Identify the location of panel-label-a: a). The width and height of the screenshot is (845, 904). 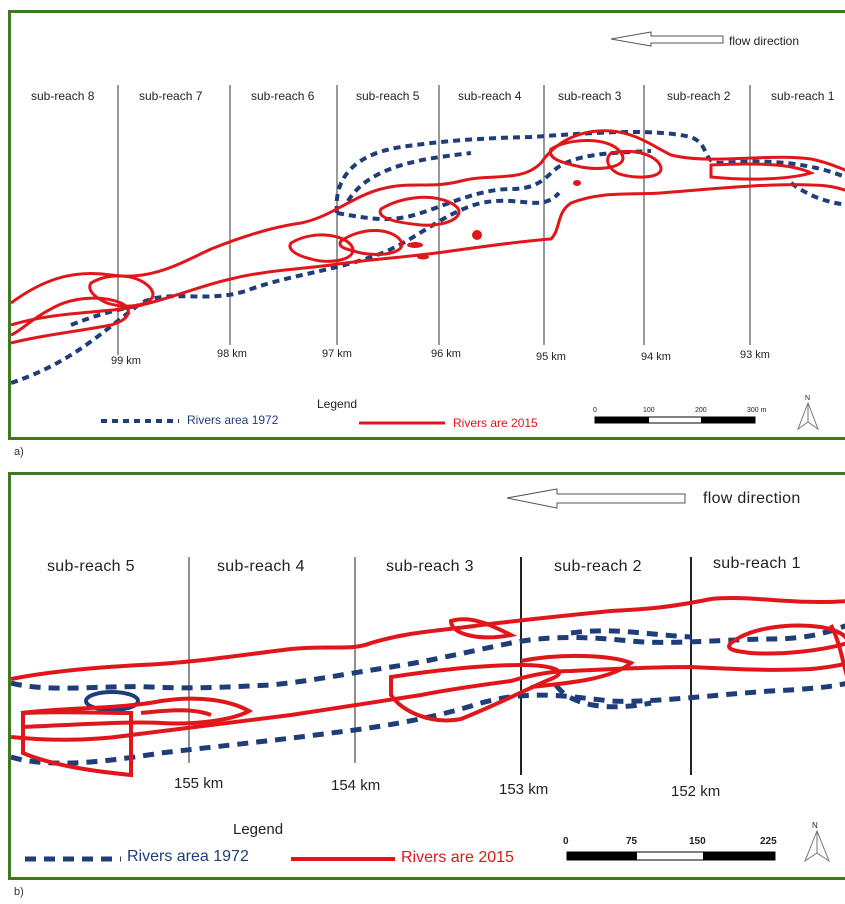
(19, 452).